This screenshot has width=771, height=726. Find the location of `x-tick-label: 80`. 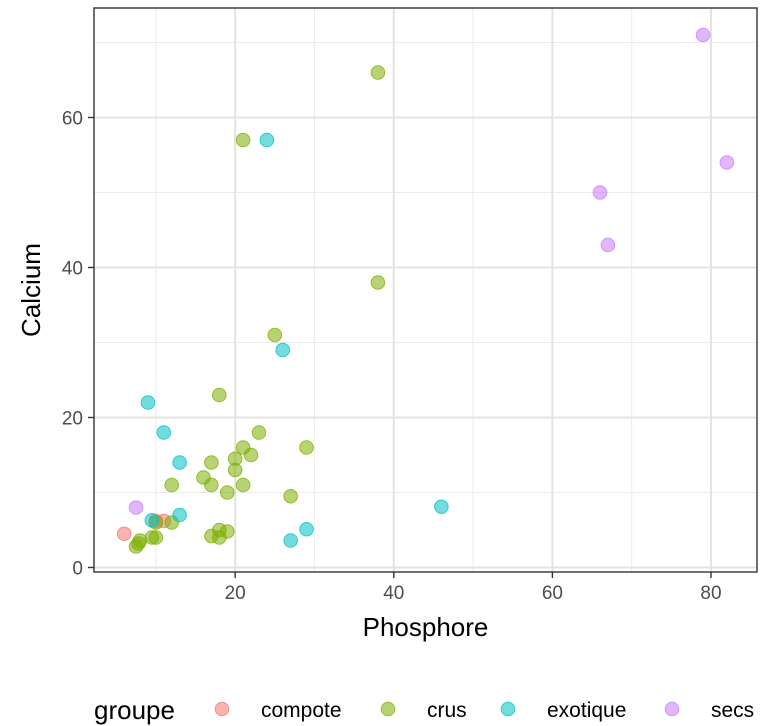

x-tick-label: 80 is located at coordinates (710, 593).